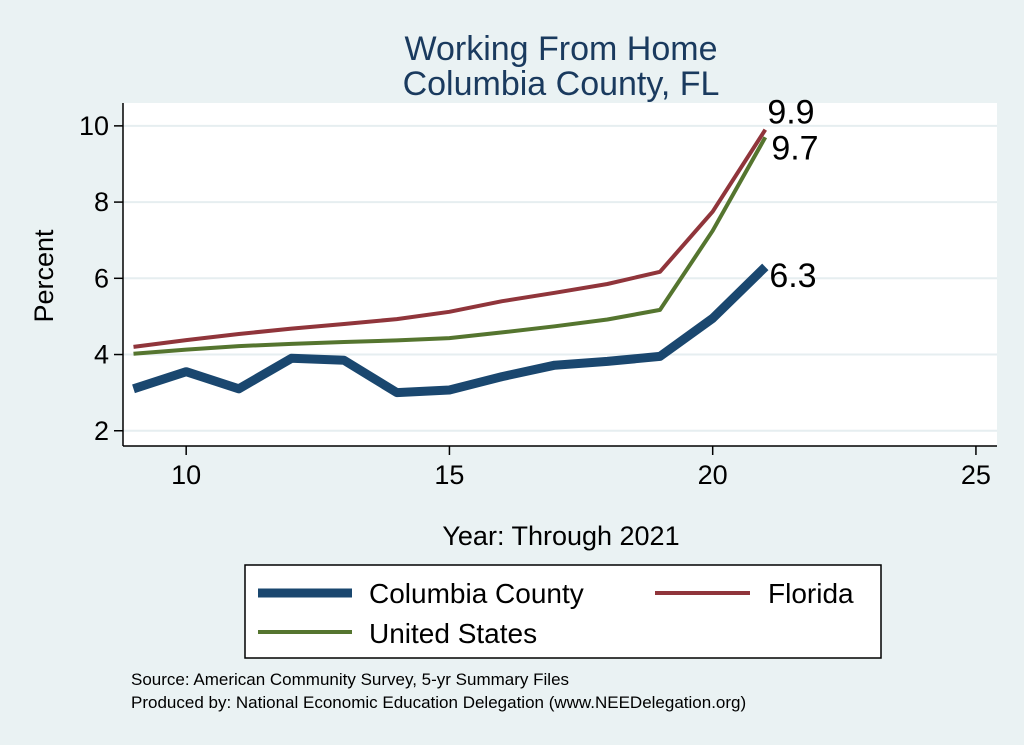  What do you see at coordinates (476, 593) in the screenshot?
I see `legend-label-columbia-county: Columbia County` at bounding box center [476, 593].